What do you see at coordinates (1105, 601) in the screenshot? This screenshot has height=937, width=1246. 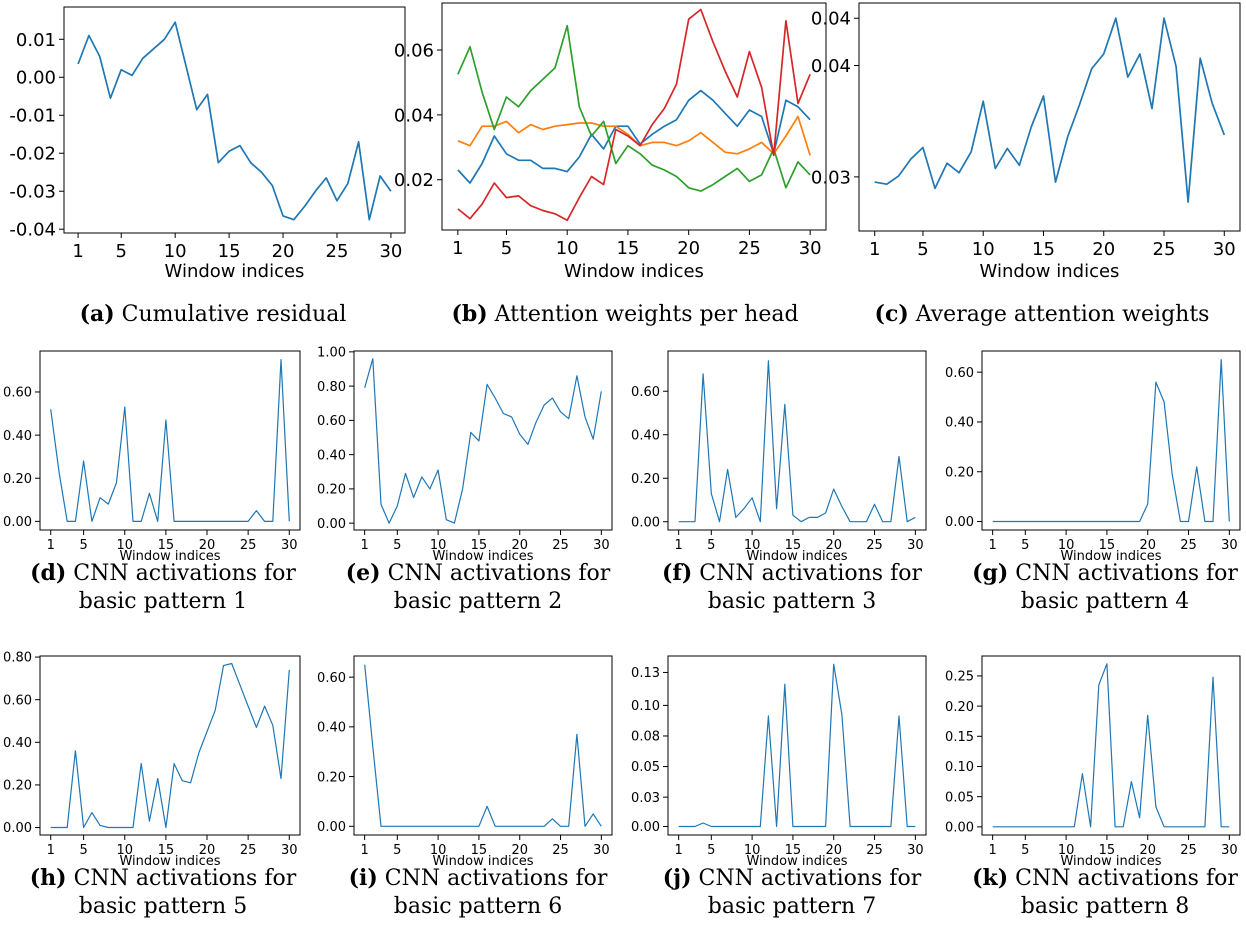 I see `caption-text: basic pattern 4` at bounding box center [1105, 601].